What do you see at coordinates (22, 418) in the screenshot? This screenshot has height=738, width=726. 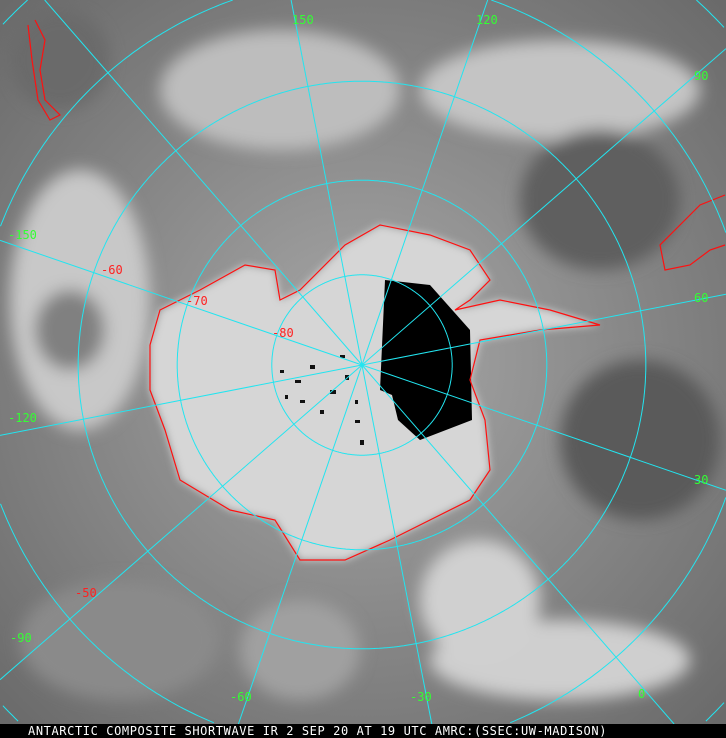 I see `lon-label-minus120: -120` at bounding box center [22, 418].